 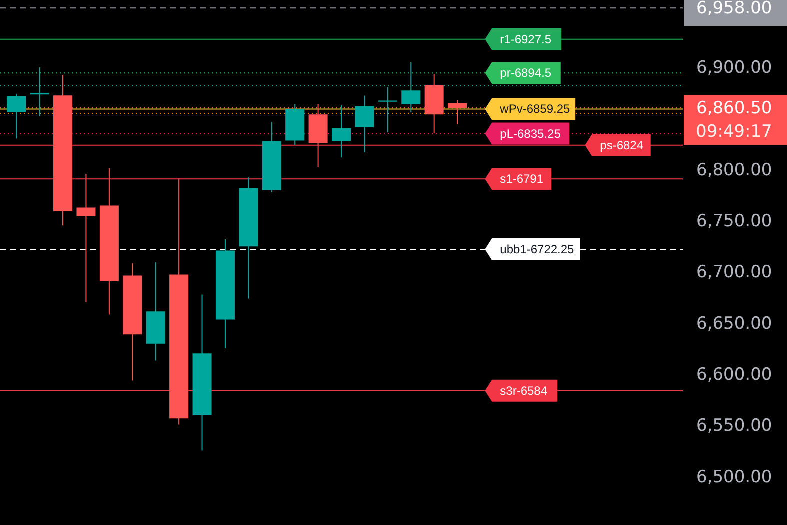 I want to click on y-tick-label: 6,750.00, so click(x=734, y=222).